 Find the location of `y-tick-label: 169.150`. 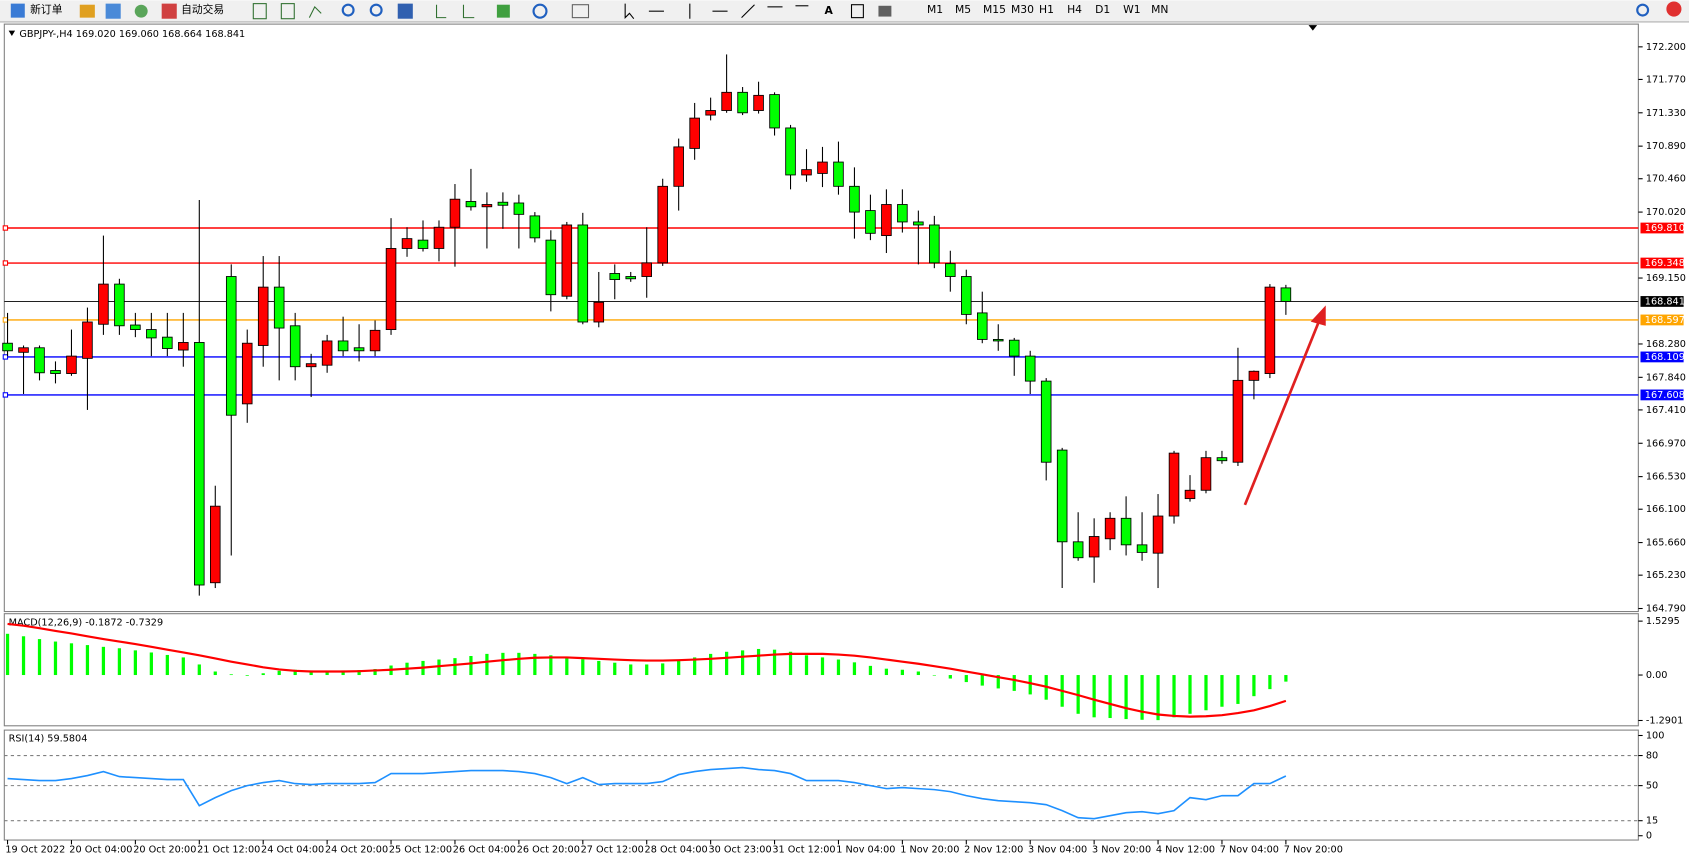

y-tick-label: 169.150 is located at coordinates (1666, 278).